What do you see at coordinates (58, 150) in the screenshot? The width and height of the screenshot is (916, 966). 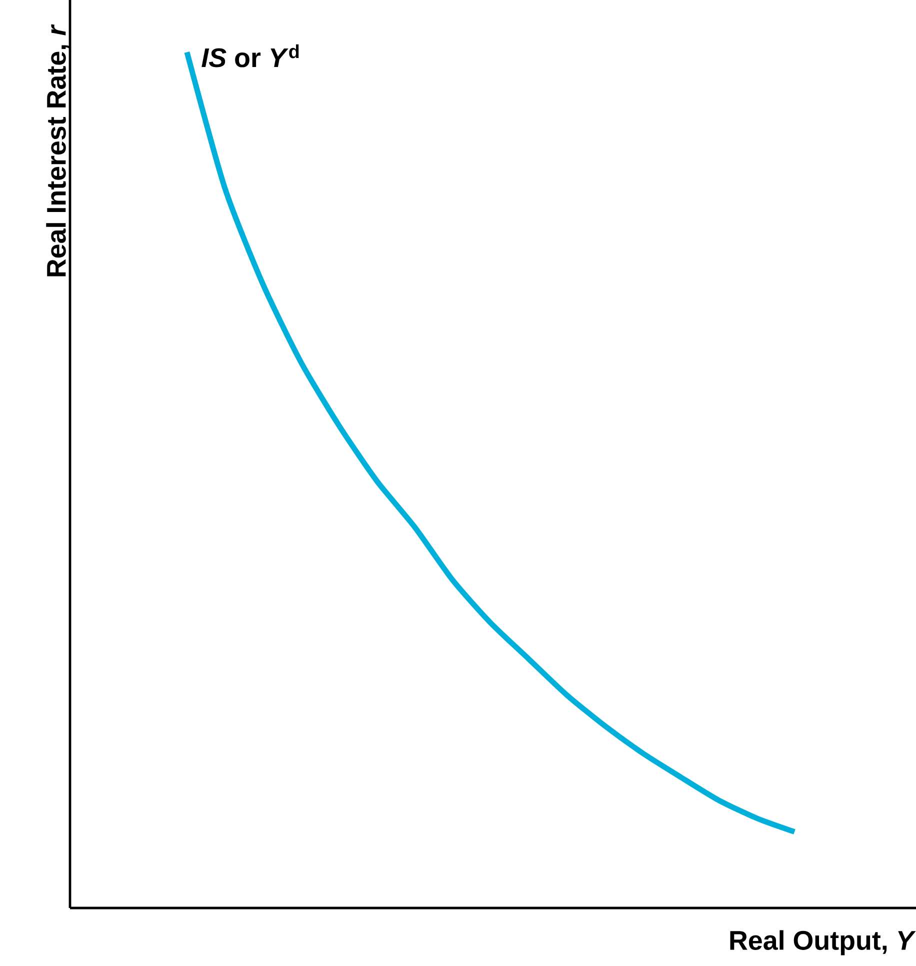 I see `y-axis-title: Real Interest Rate, r` at bounding box center [58, 150].